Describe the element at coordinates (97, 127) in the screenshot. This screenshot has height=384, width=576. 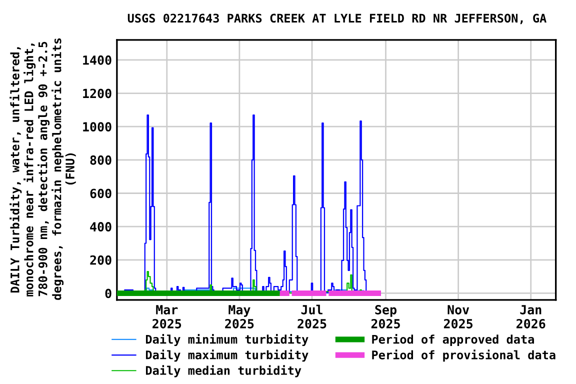
I see `y-tick-label: 1000` at that location.